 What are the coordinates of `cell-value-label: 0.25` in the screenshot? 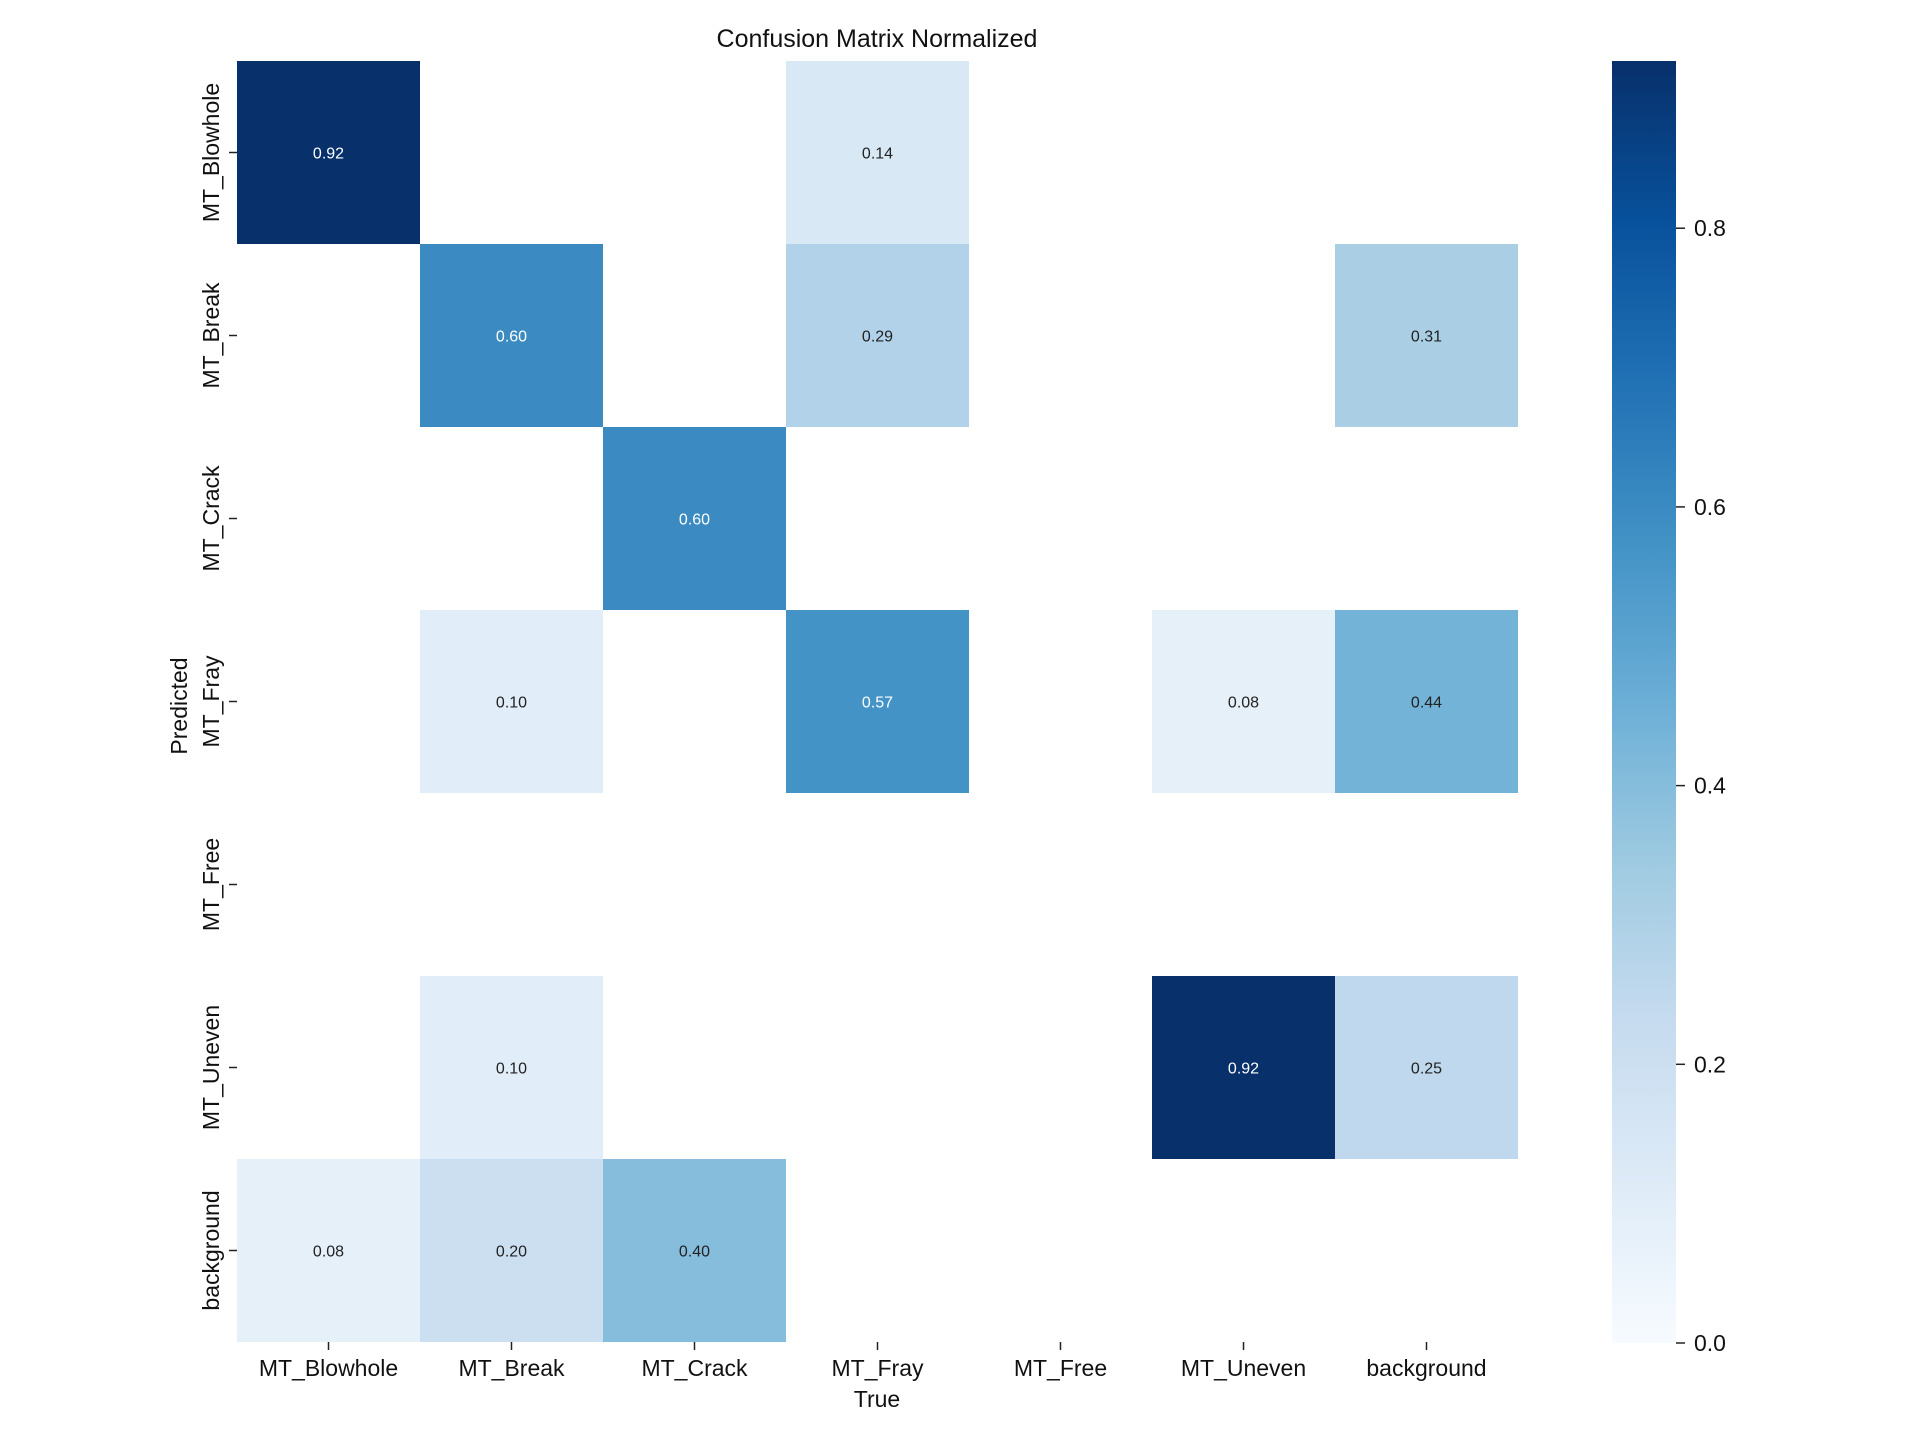 It's located at (1426, 1069).